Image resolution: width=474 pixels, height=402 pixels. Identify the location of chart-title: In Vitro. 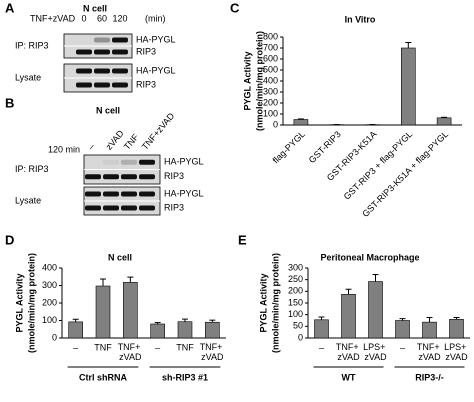
(360, 19).